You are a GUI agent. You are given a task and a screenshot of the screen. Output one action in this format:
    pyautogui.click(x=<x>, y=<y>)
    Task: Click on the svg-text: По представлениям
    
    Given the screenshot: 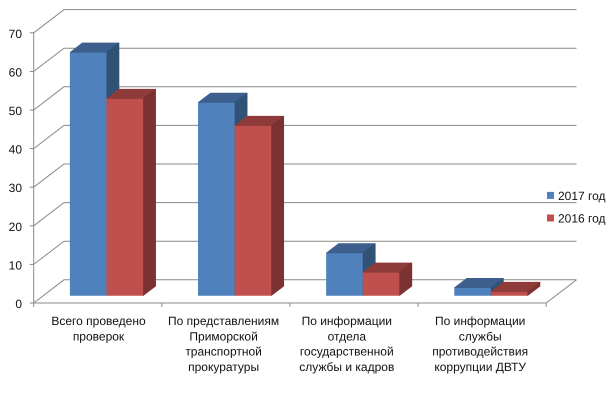 What is the action you would take?
    pyautogui.click(x=223, y=321)
    